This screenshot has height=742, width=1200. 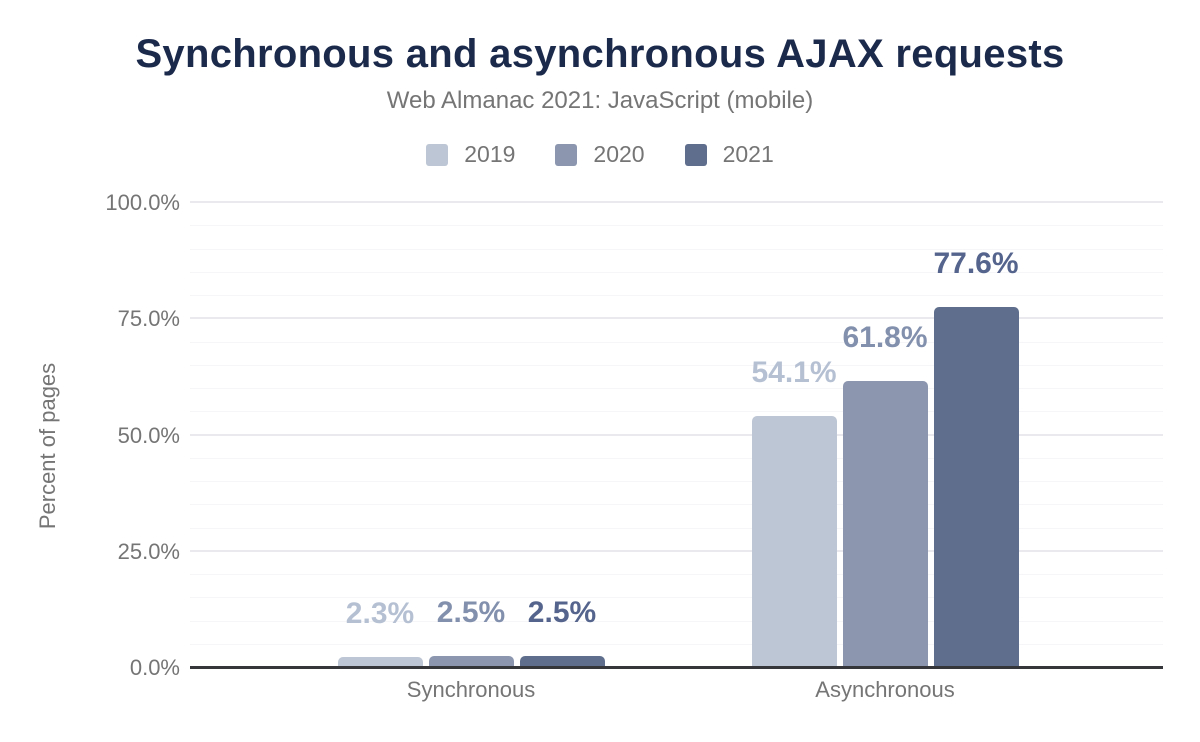 What do you see at coordinates (154, 667) in the screenshot?
I see `y-tick-label: 0.0%` at bounding box center [154, 667].